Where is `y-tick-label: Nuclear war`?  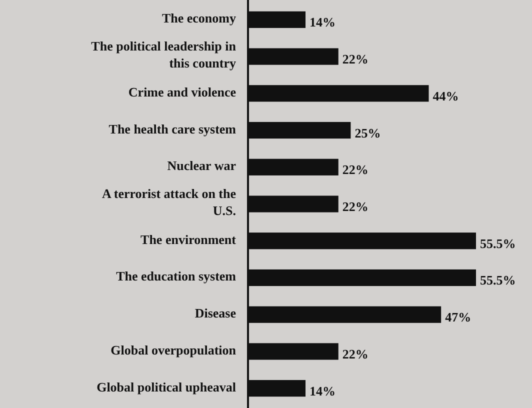 y-tick-label: Nuclear war is located at coordinates (201, 166).